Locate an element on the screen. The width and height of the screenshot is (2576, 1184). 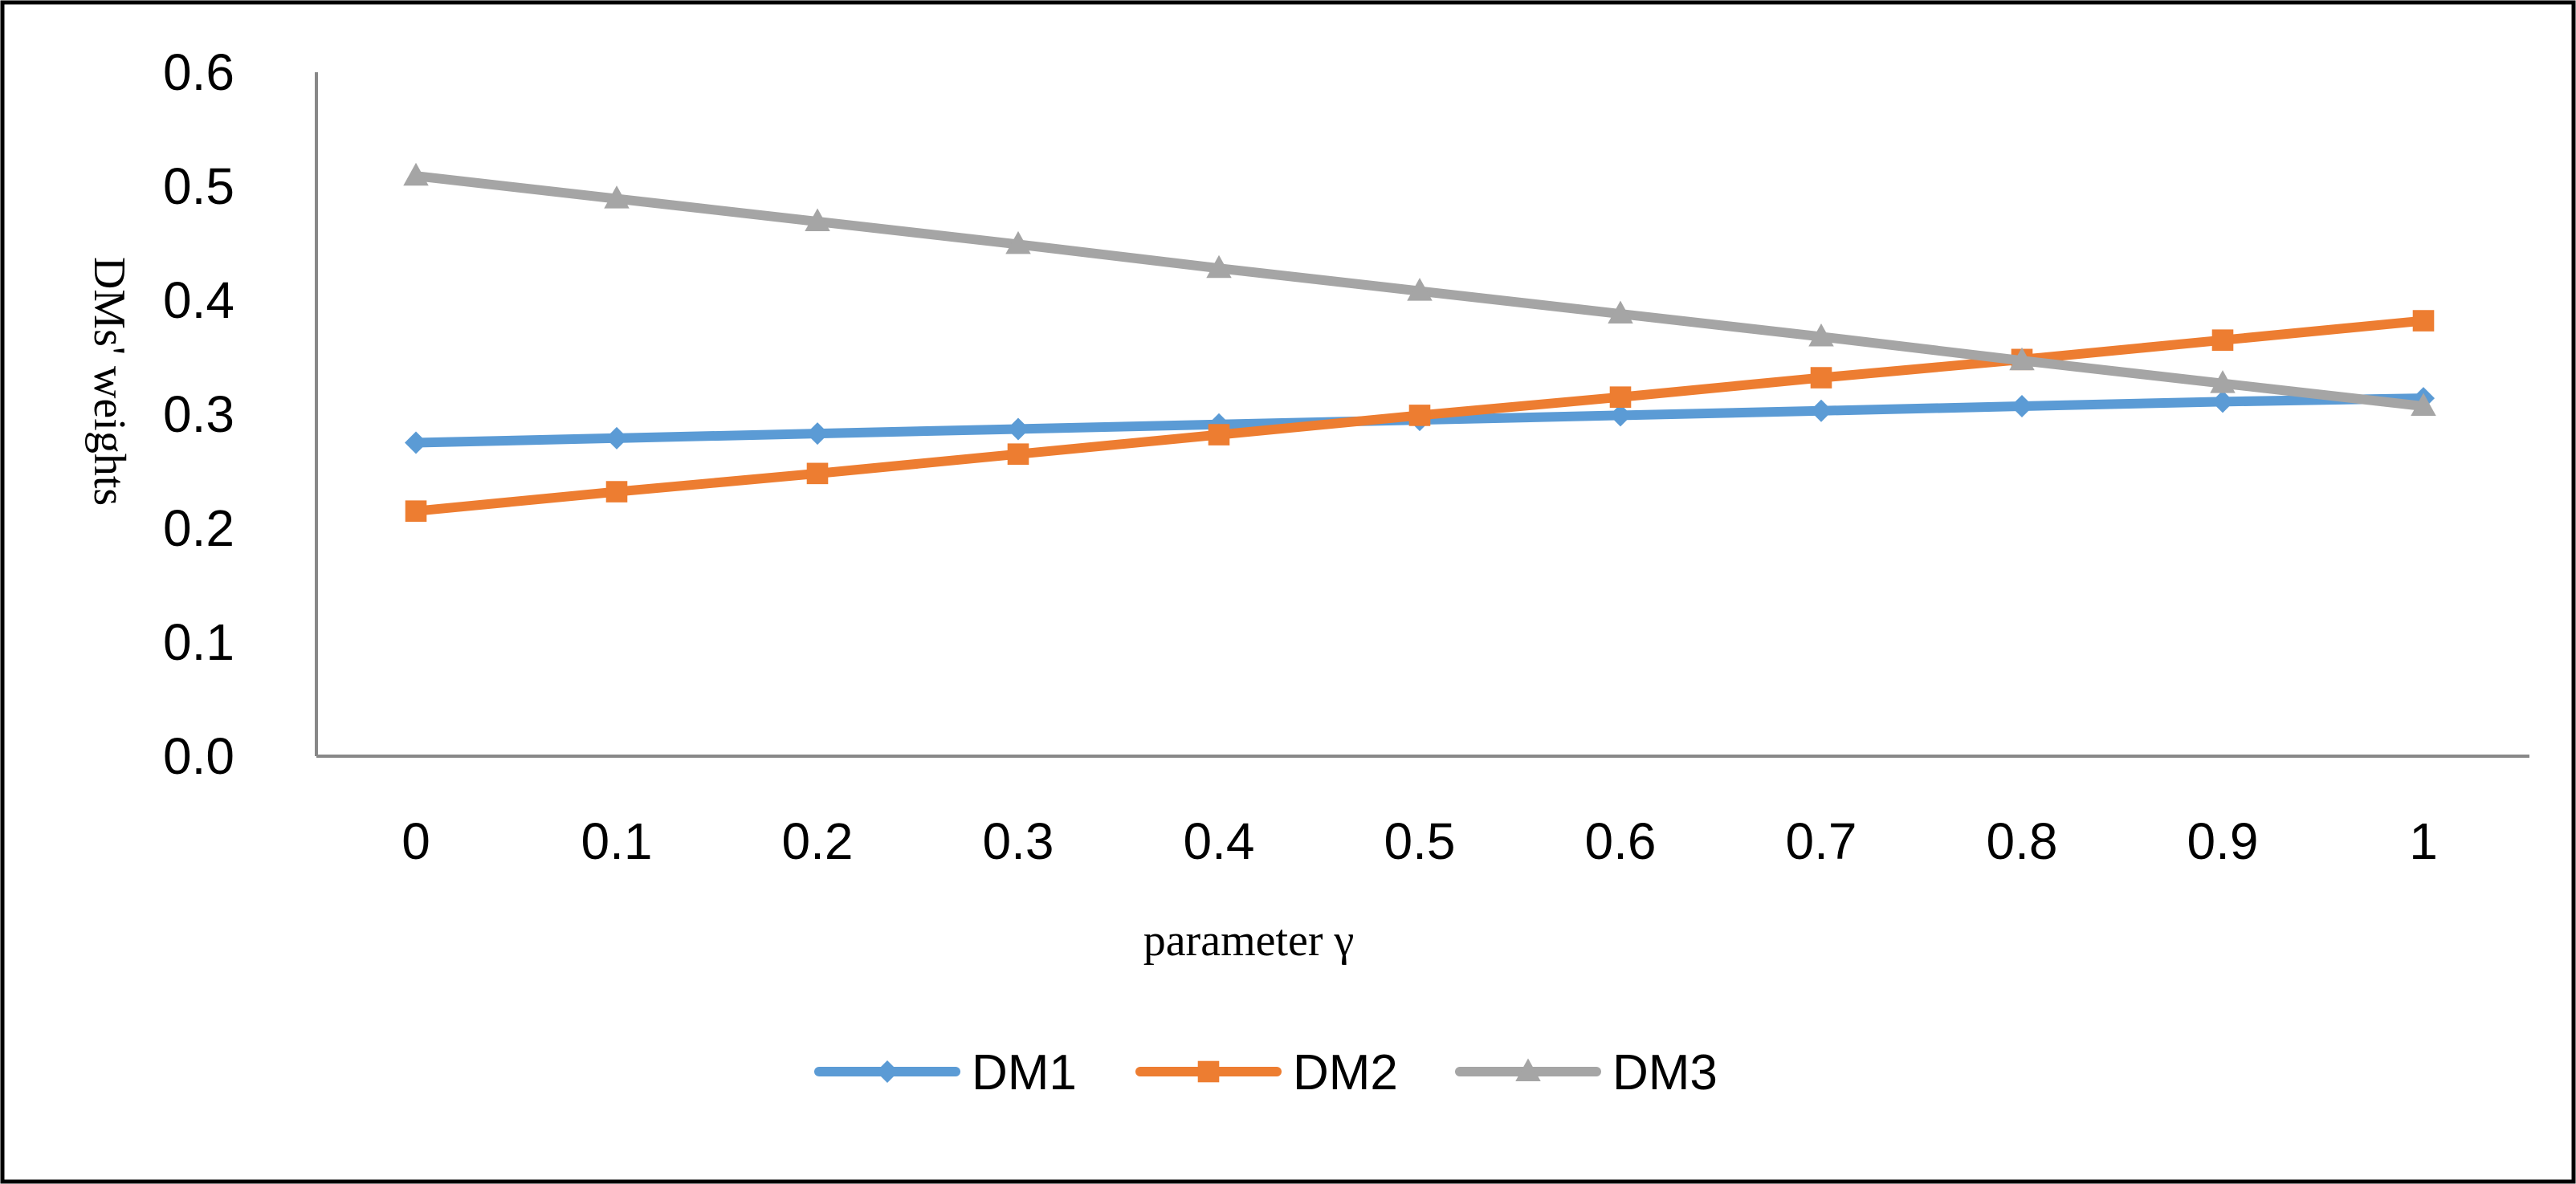
x-tick-label: 0.1 is located at coordinates (617, 841).